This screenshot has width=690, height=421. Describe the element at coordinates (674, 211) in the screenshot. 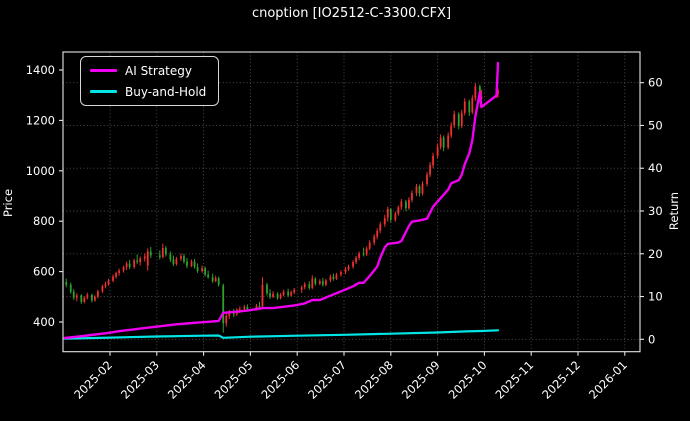

I see `y-axis-label-return: Return` at that location.